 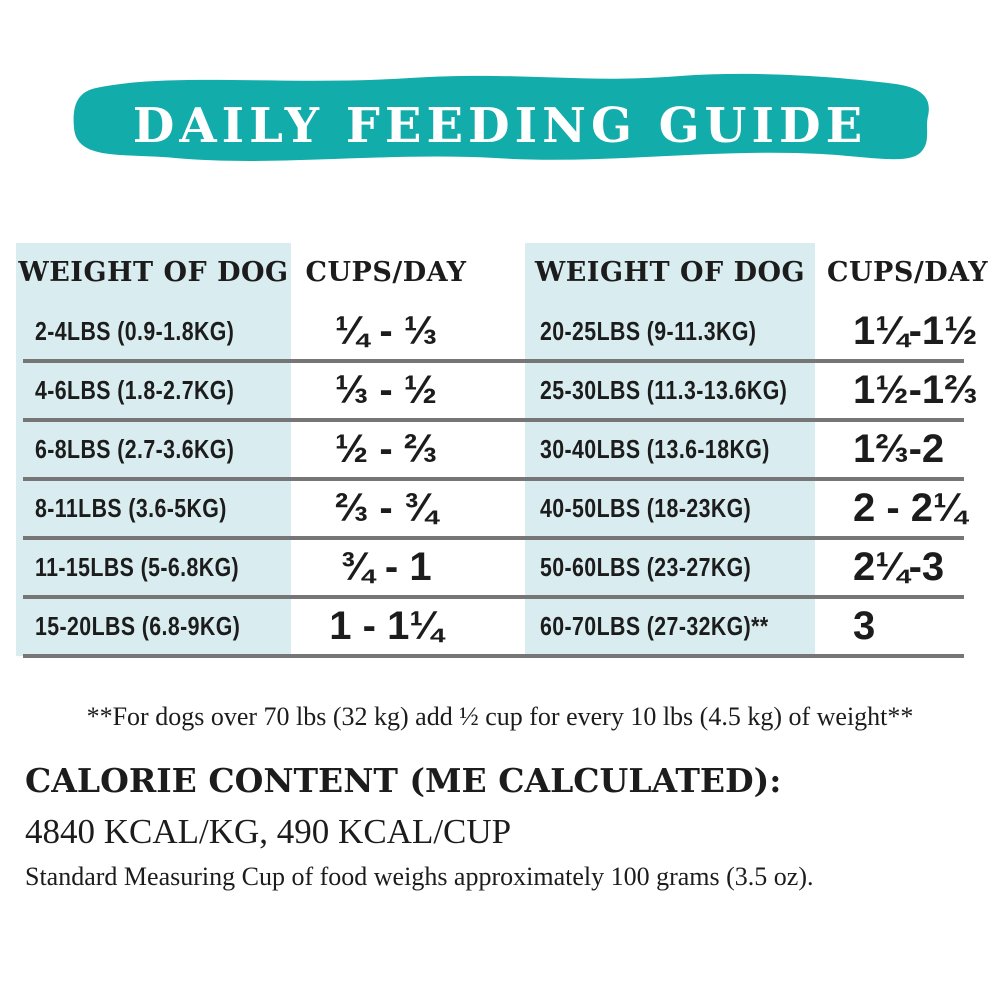 I want to click on cups-value: 1½-1⅔, so click(x=915, y=390).